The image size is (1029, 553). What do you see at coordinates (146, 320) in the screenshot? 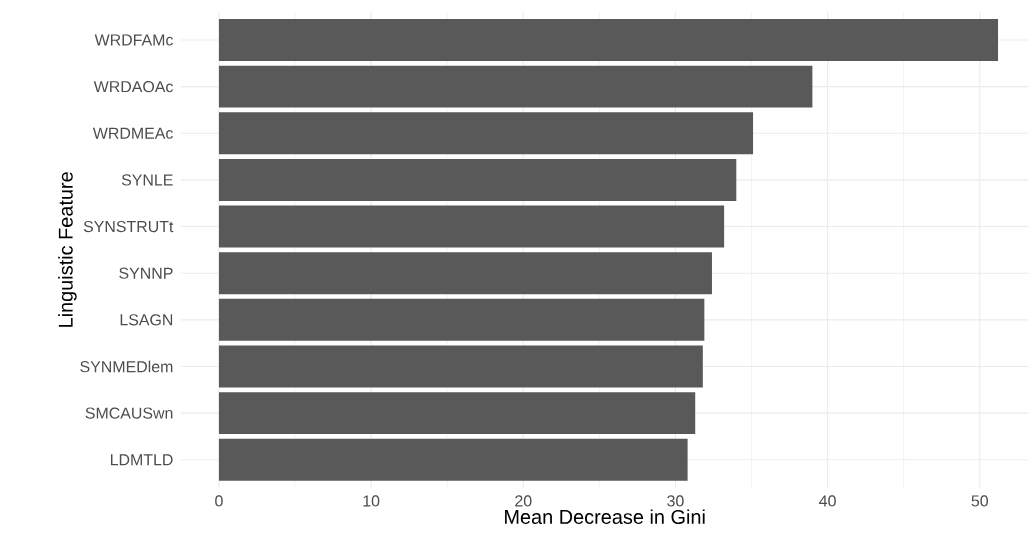
I see `y-tick-label: LSAGN` at bounding box center [146, 320].